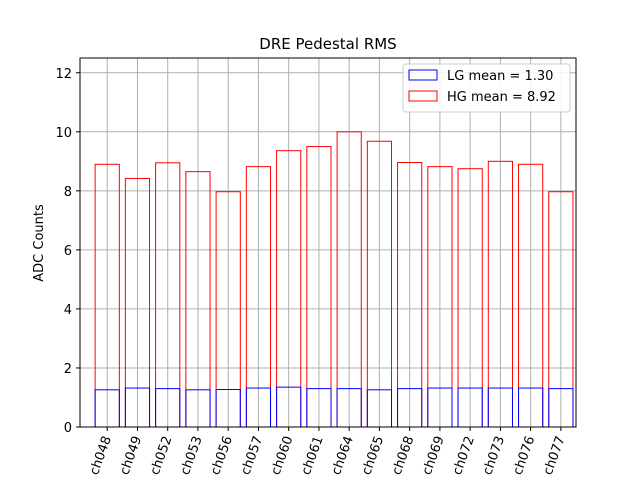  I want to click on y-tick-label: 12, so click(63, 74).